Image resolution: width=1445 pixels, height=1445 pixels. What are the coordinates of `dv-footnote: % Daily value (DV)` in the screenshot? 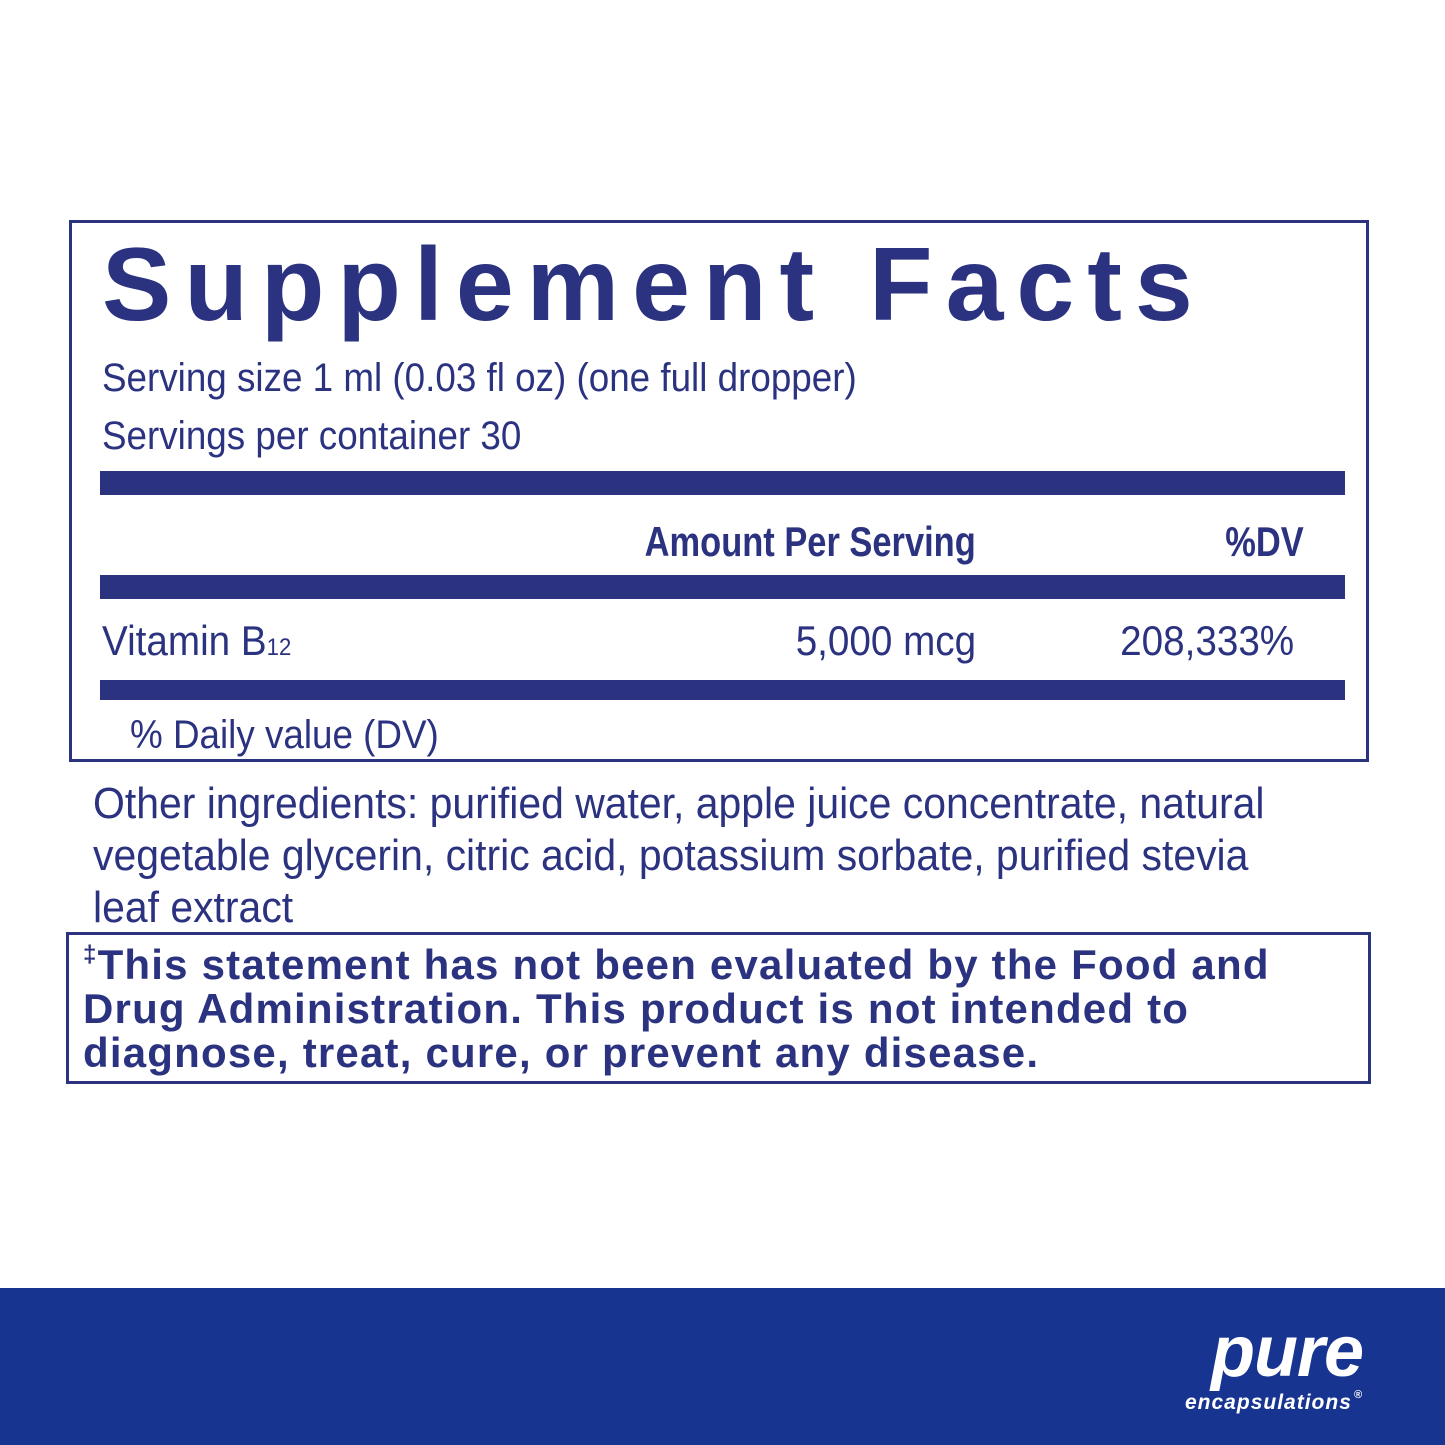 It's located at (284, 735).